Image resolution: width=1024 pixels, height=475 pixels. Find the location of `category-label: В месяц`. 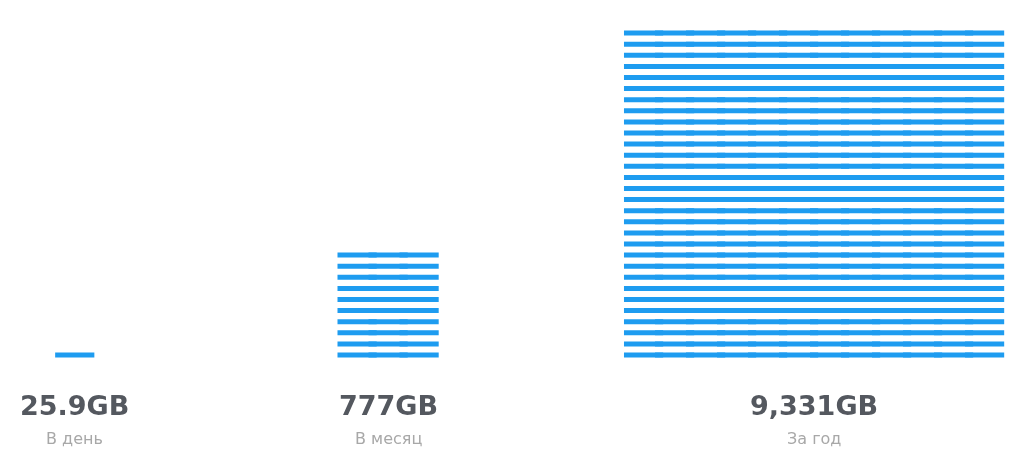

category-label: В месяц is located at coordinates (389, 438).